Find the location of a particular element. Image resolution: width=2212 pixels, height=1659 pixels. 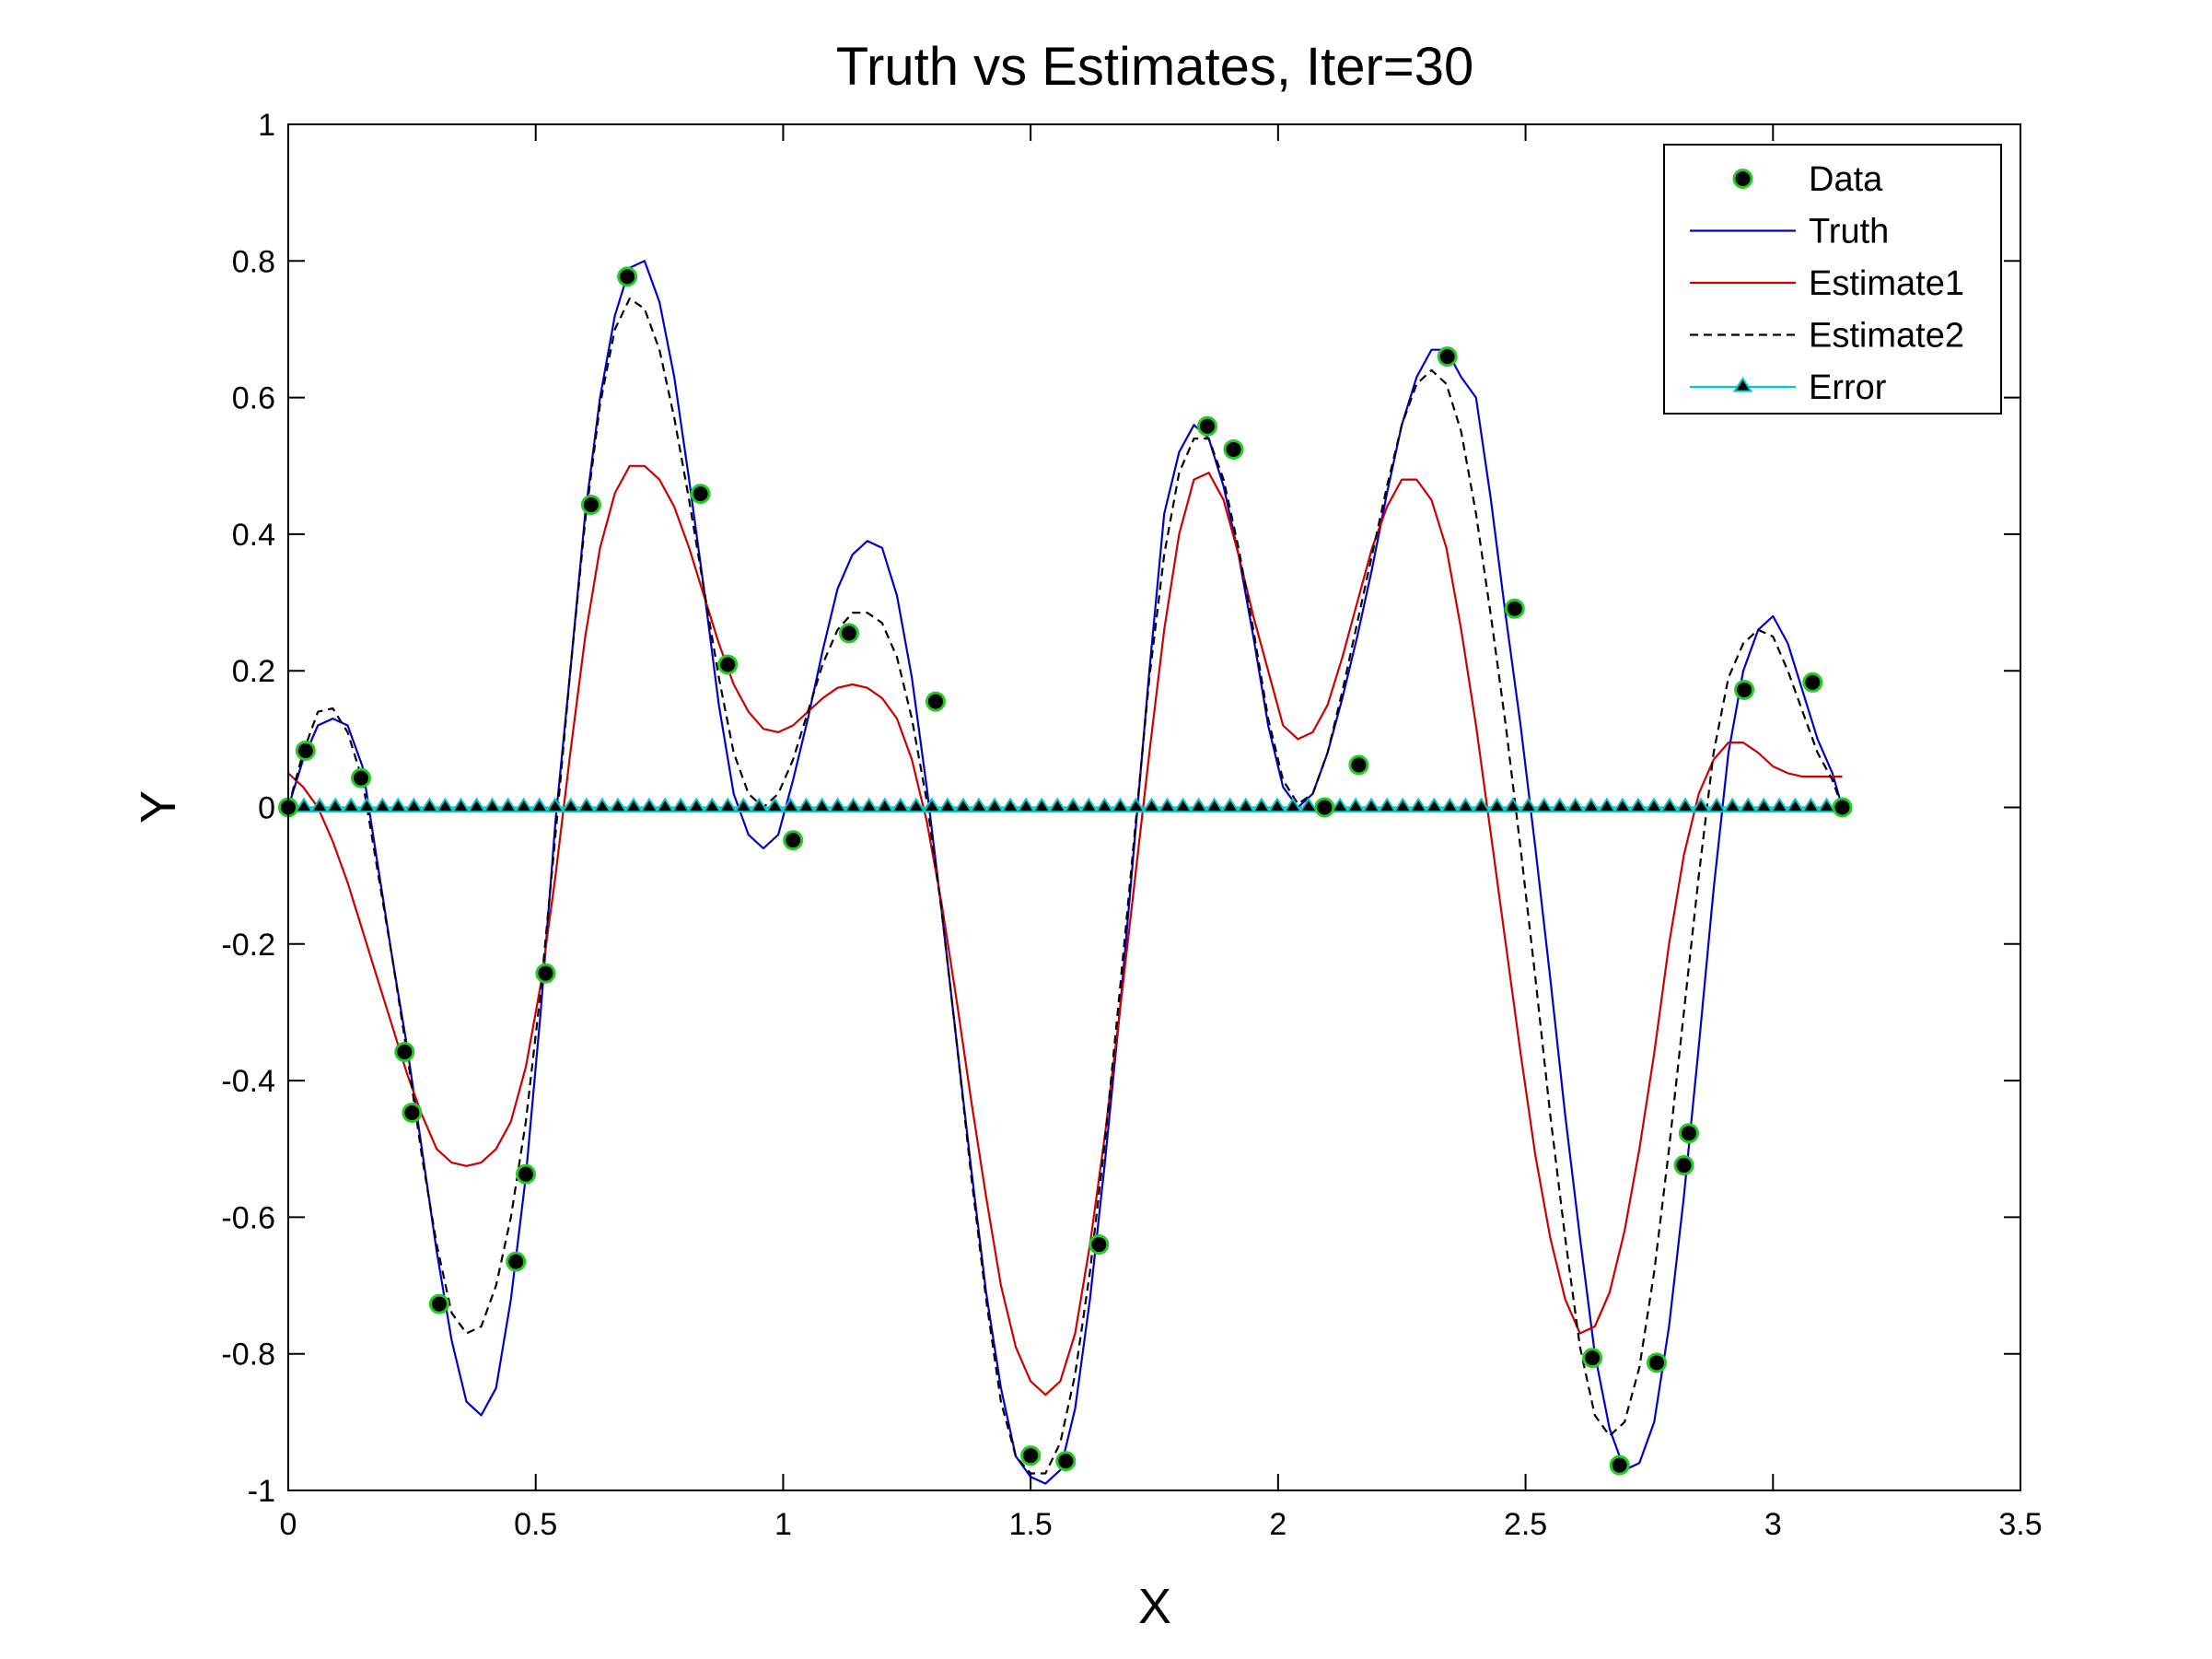

legend-label-estimate1: Estimate1 is located at coordinates (1886, 283).